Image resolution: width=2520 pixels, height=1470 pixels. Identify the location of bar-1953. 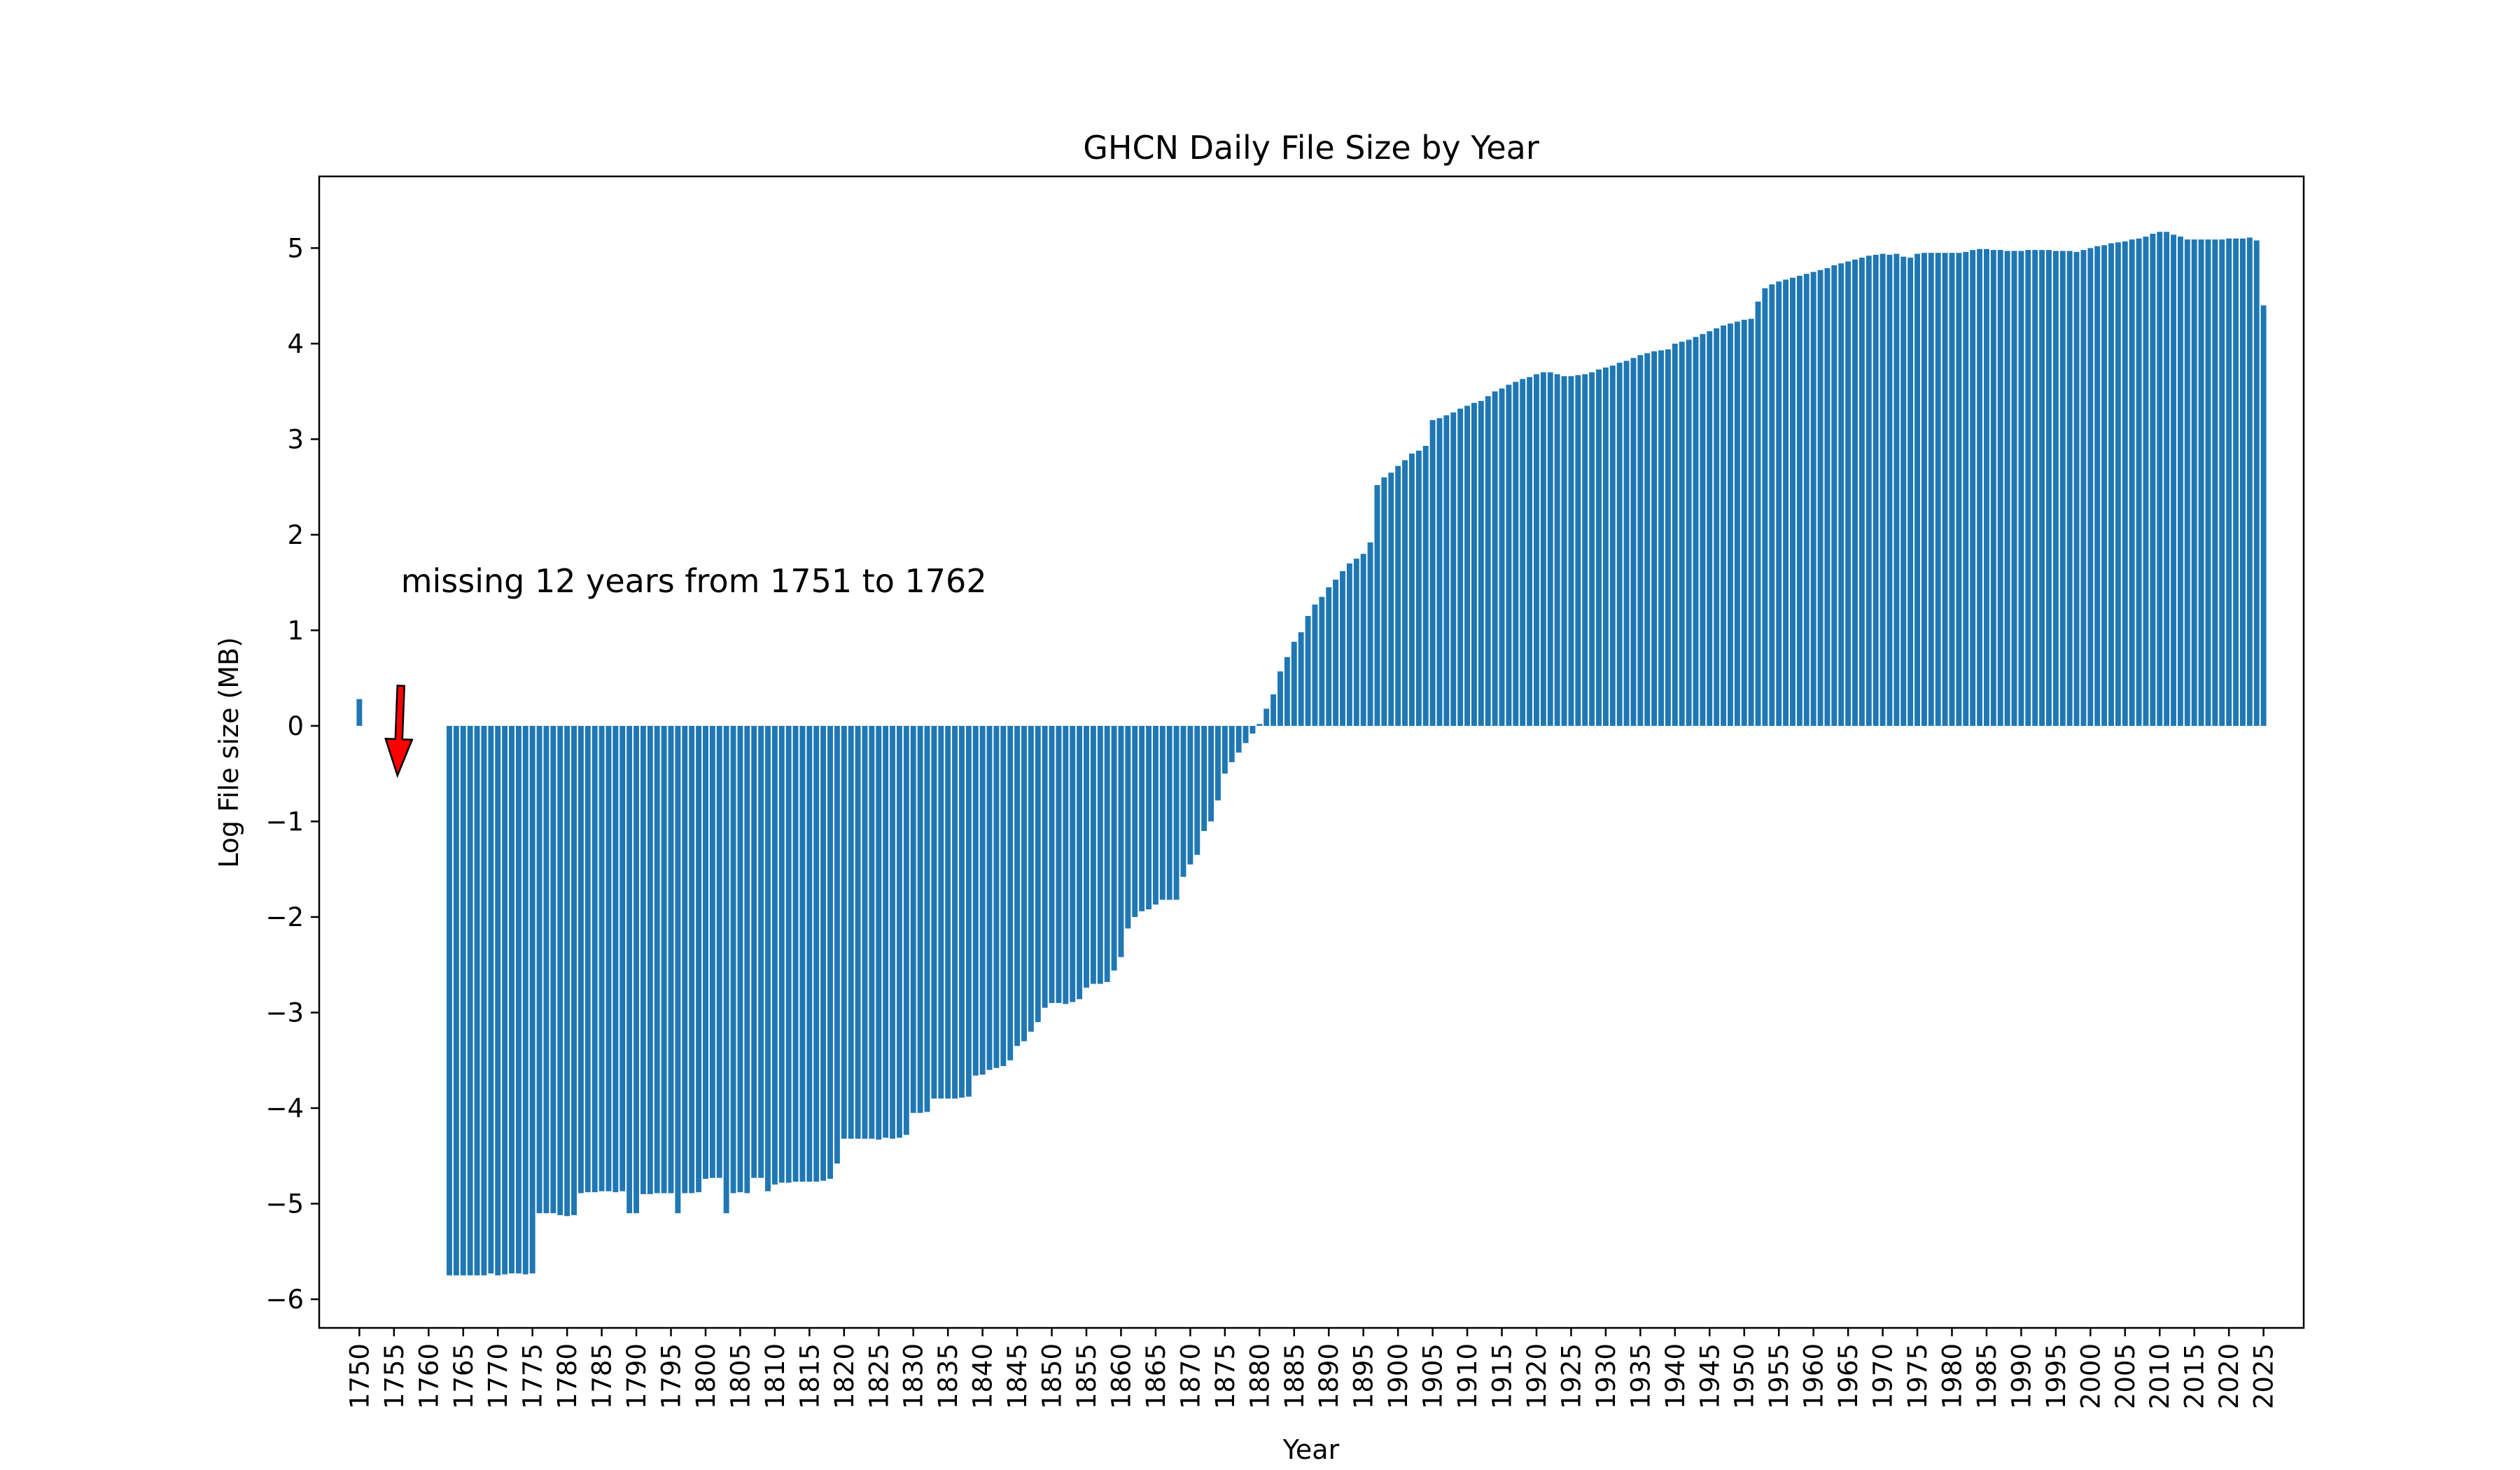
(1765, 507).